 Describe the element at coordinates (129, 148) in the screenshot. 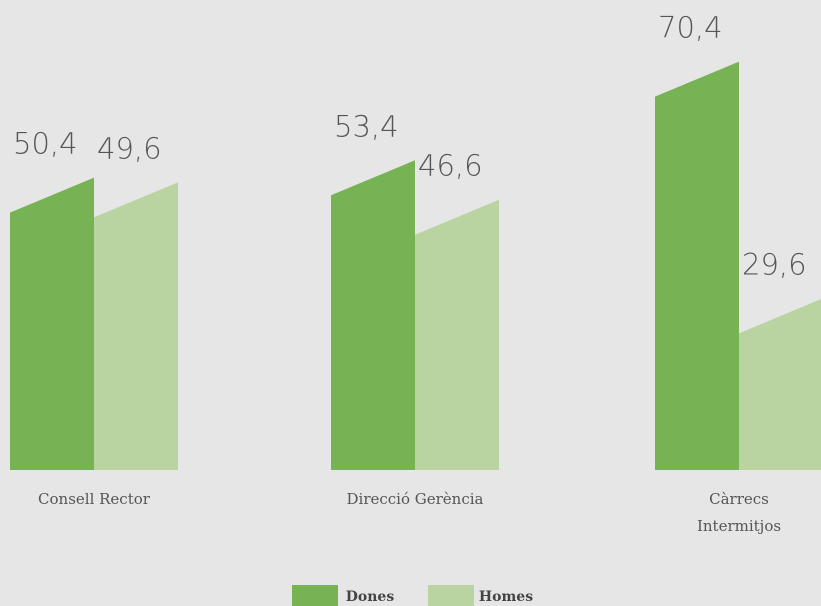

I see `value-label: 49,6` at that location.